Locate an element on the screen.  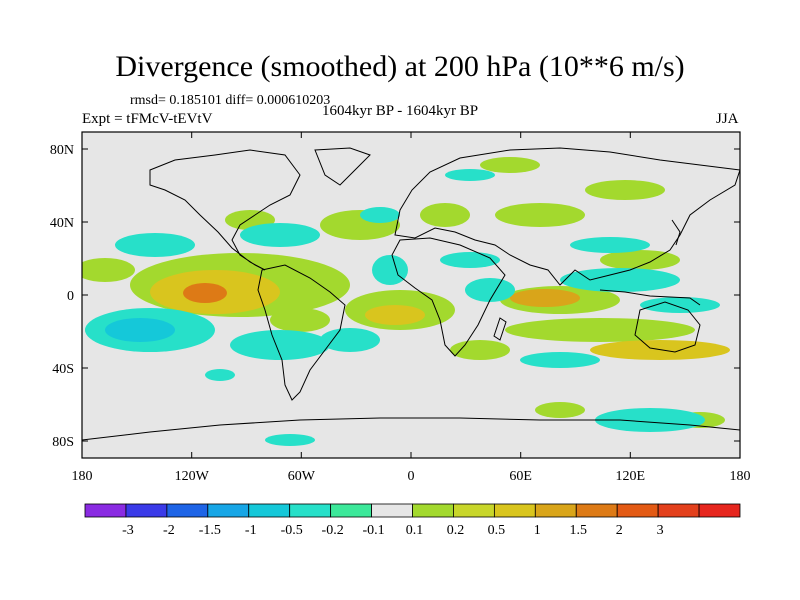
colorbar-label: 2 is located at coordinates (619, 530).